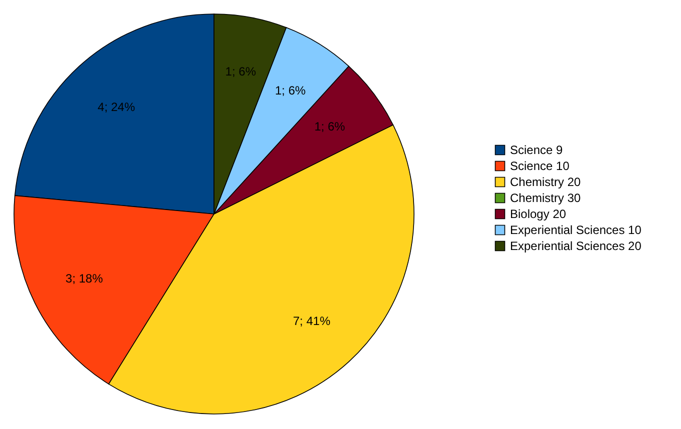 The image size is (681, 429). Describe the element at coordinates (117, 107) in the screenshot. I see `data-label: 4; 24%` at that location.